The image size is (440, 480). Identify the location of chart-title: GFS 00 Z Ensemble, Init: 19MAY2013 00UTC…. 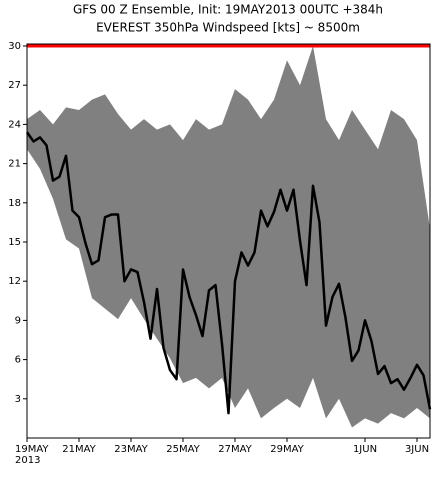
(228, 10).